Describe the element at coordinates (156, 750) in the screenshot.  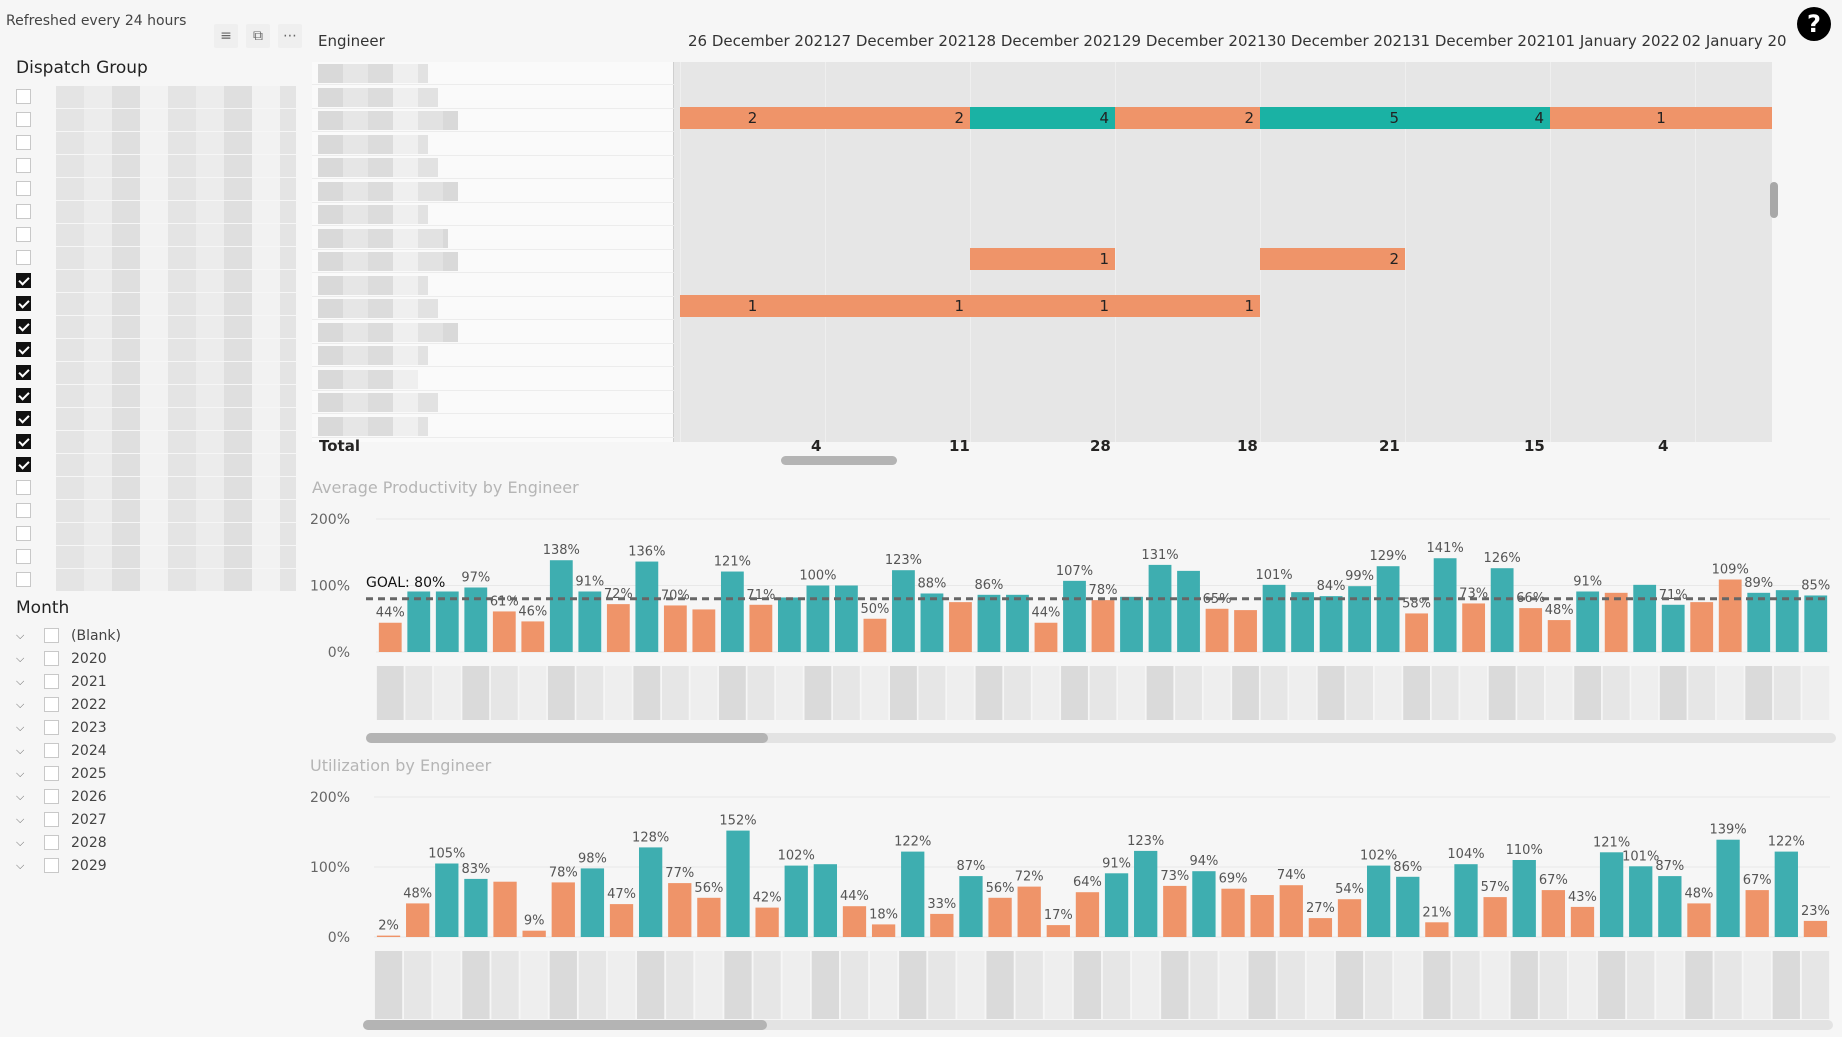
I see `month-item: ⌵ 2024` at that location.